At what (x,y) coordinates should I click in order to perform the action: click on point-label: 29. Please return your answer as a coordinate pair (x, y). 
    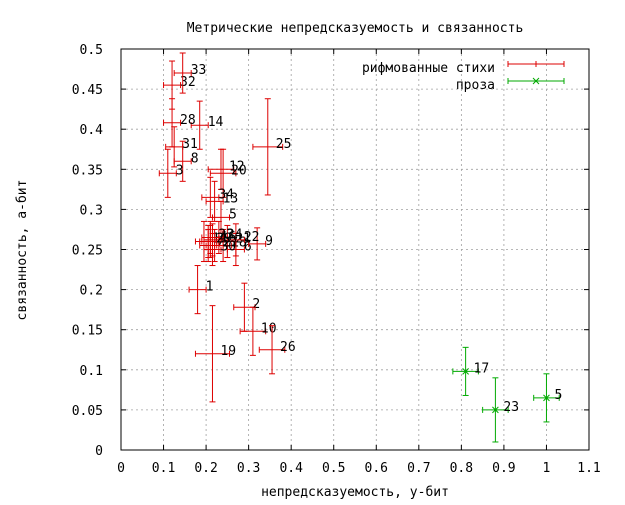
    Looking at the image, I should click on (224, 238).